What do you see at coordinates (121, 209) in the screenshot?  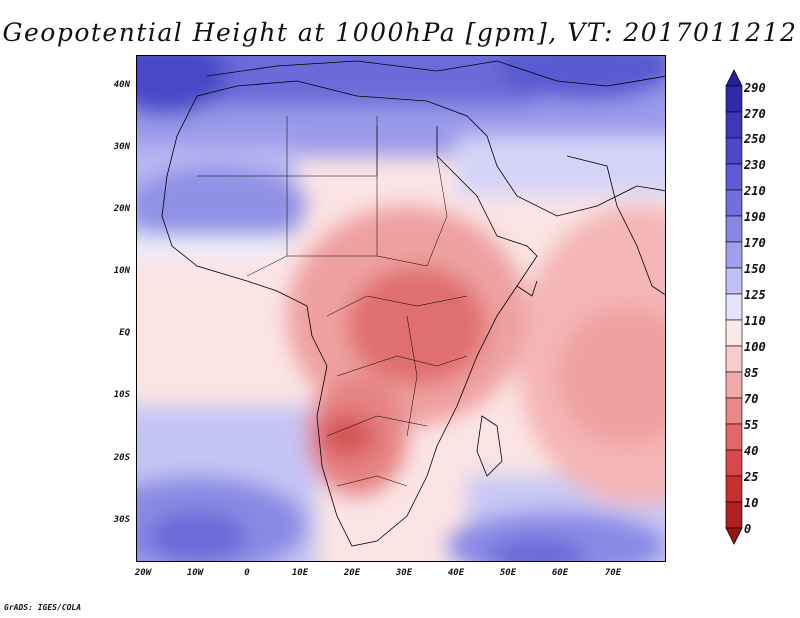 I see `lat-label-20n: 20N` at bounding box center [121, 209].